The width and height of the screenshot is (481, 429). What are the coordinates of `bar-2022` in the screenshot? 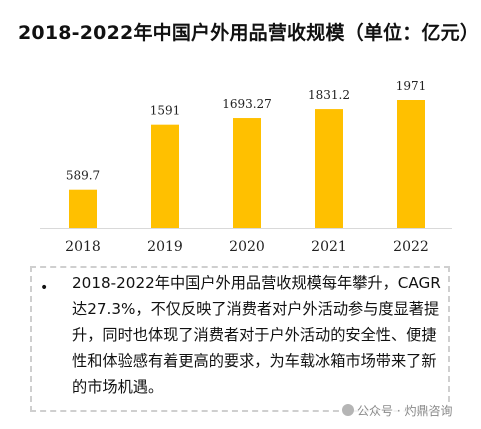 It's located at (411, 164).